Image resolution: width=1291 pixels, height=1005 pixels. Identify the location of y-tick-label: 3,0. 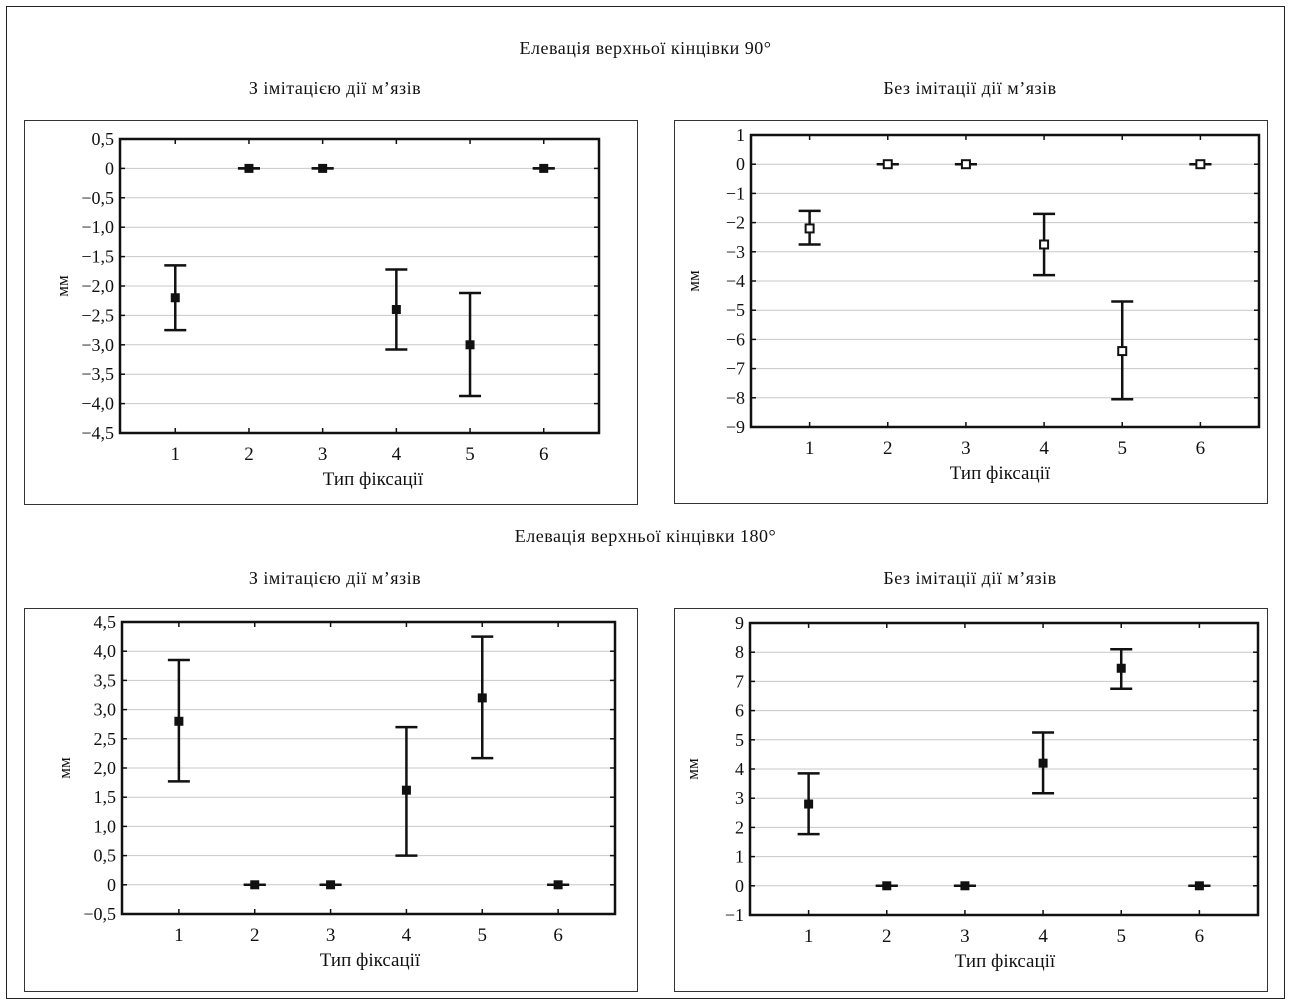
(105, 710).